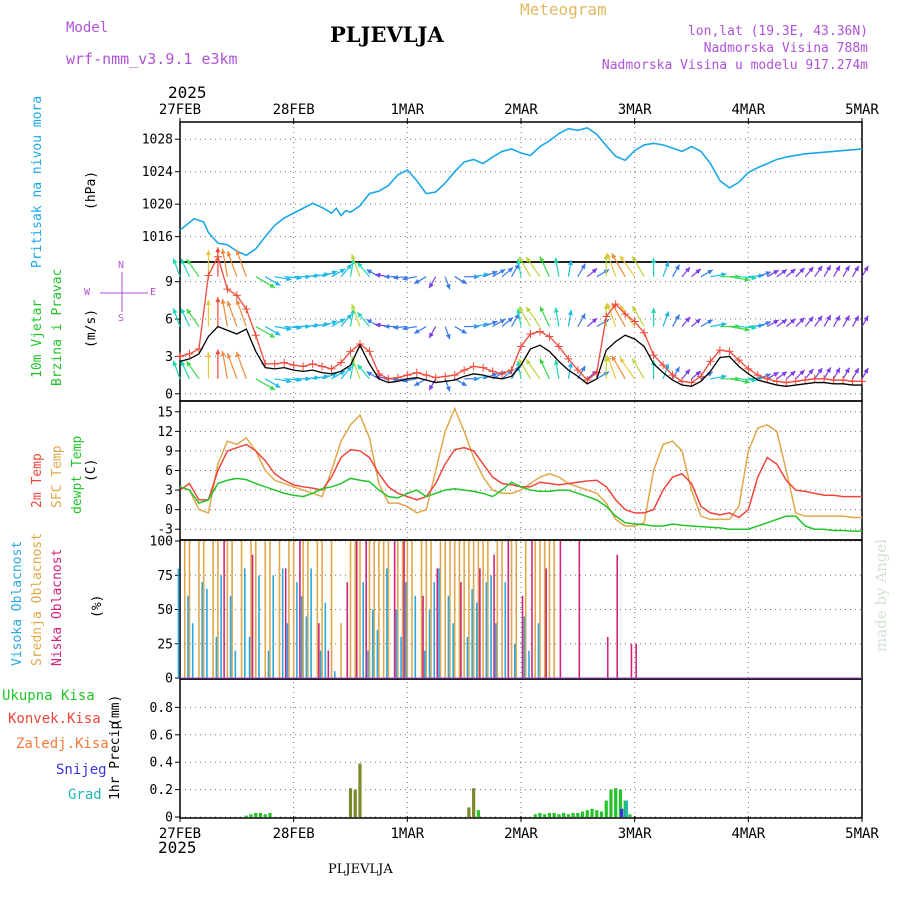 This screenshot has height=900, width=900. I want to click on year-bottom: 2025, so click(177, 847).